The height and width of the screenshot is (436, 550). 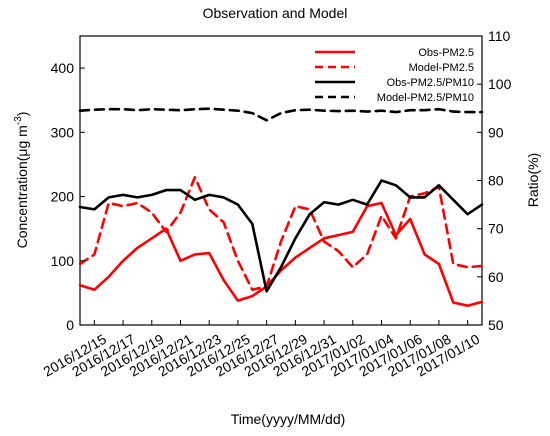 What do you see at coordinates (281, 114) in the screenshot?
I see `series-line-model-pm2-5-pm10` at bounding box center [281, 114].